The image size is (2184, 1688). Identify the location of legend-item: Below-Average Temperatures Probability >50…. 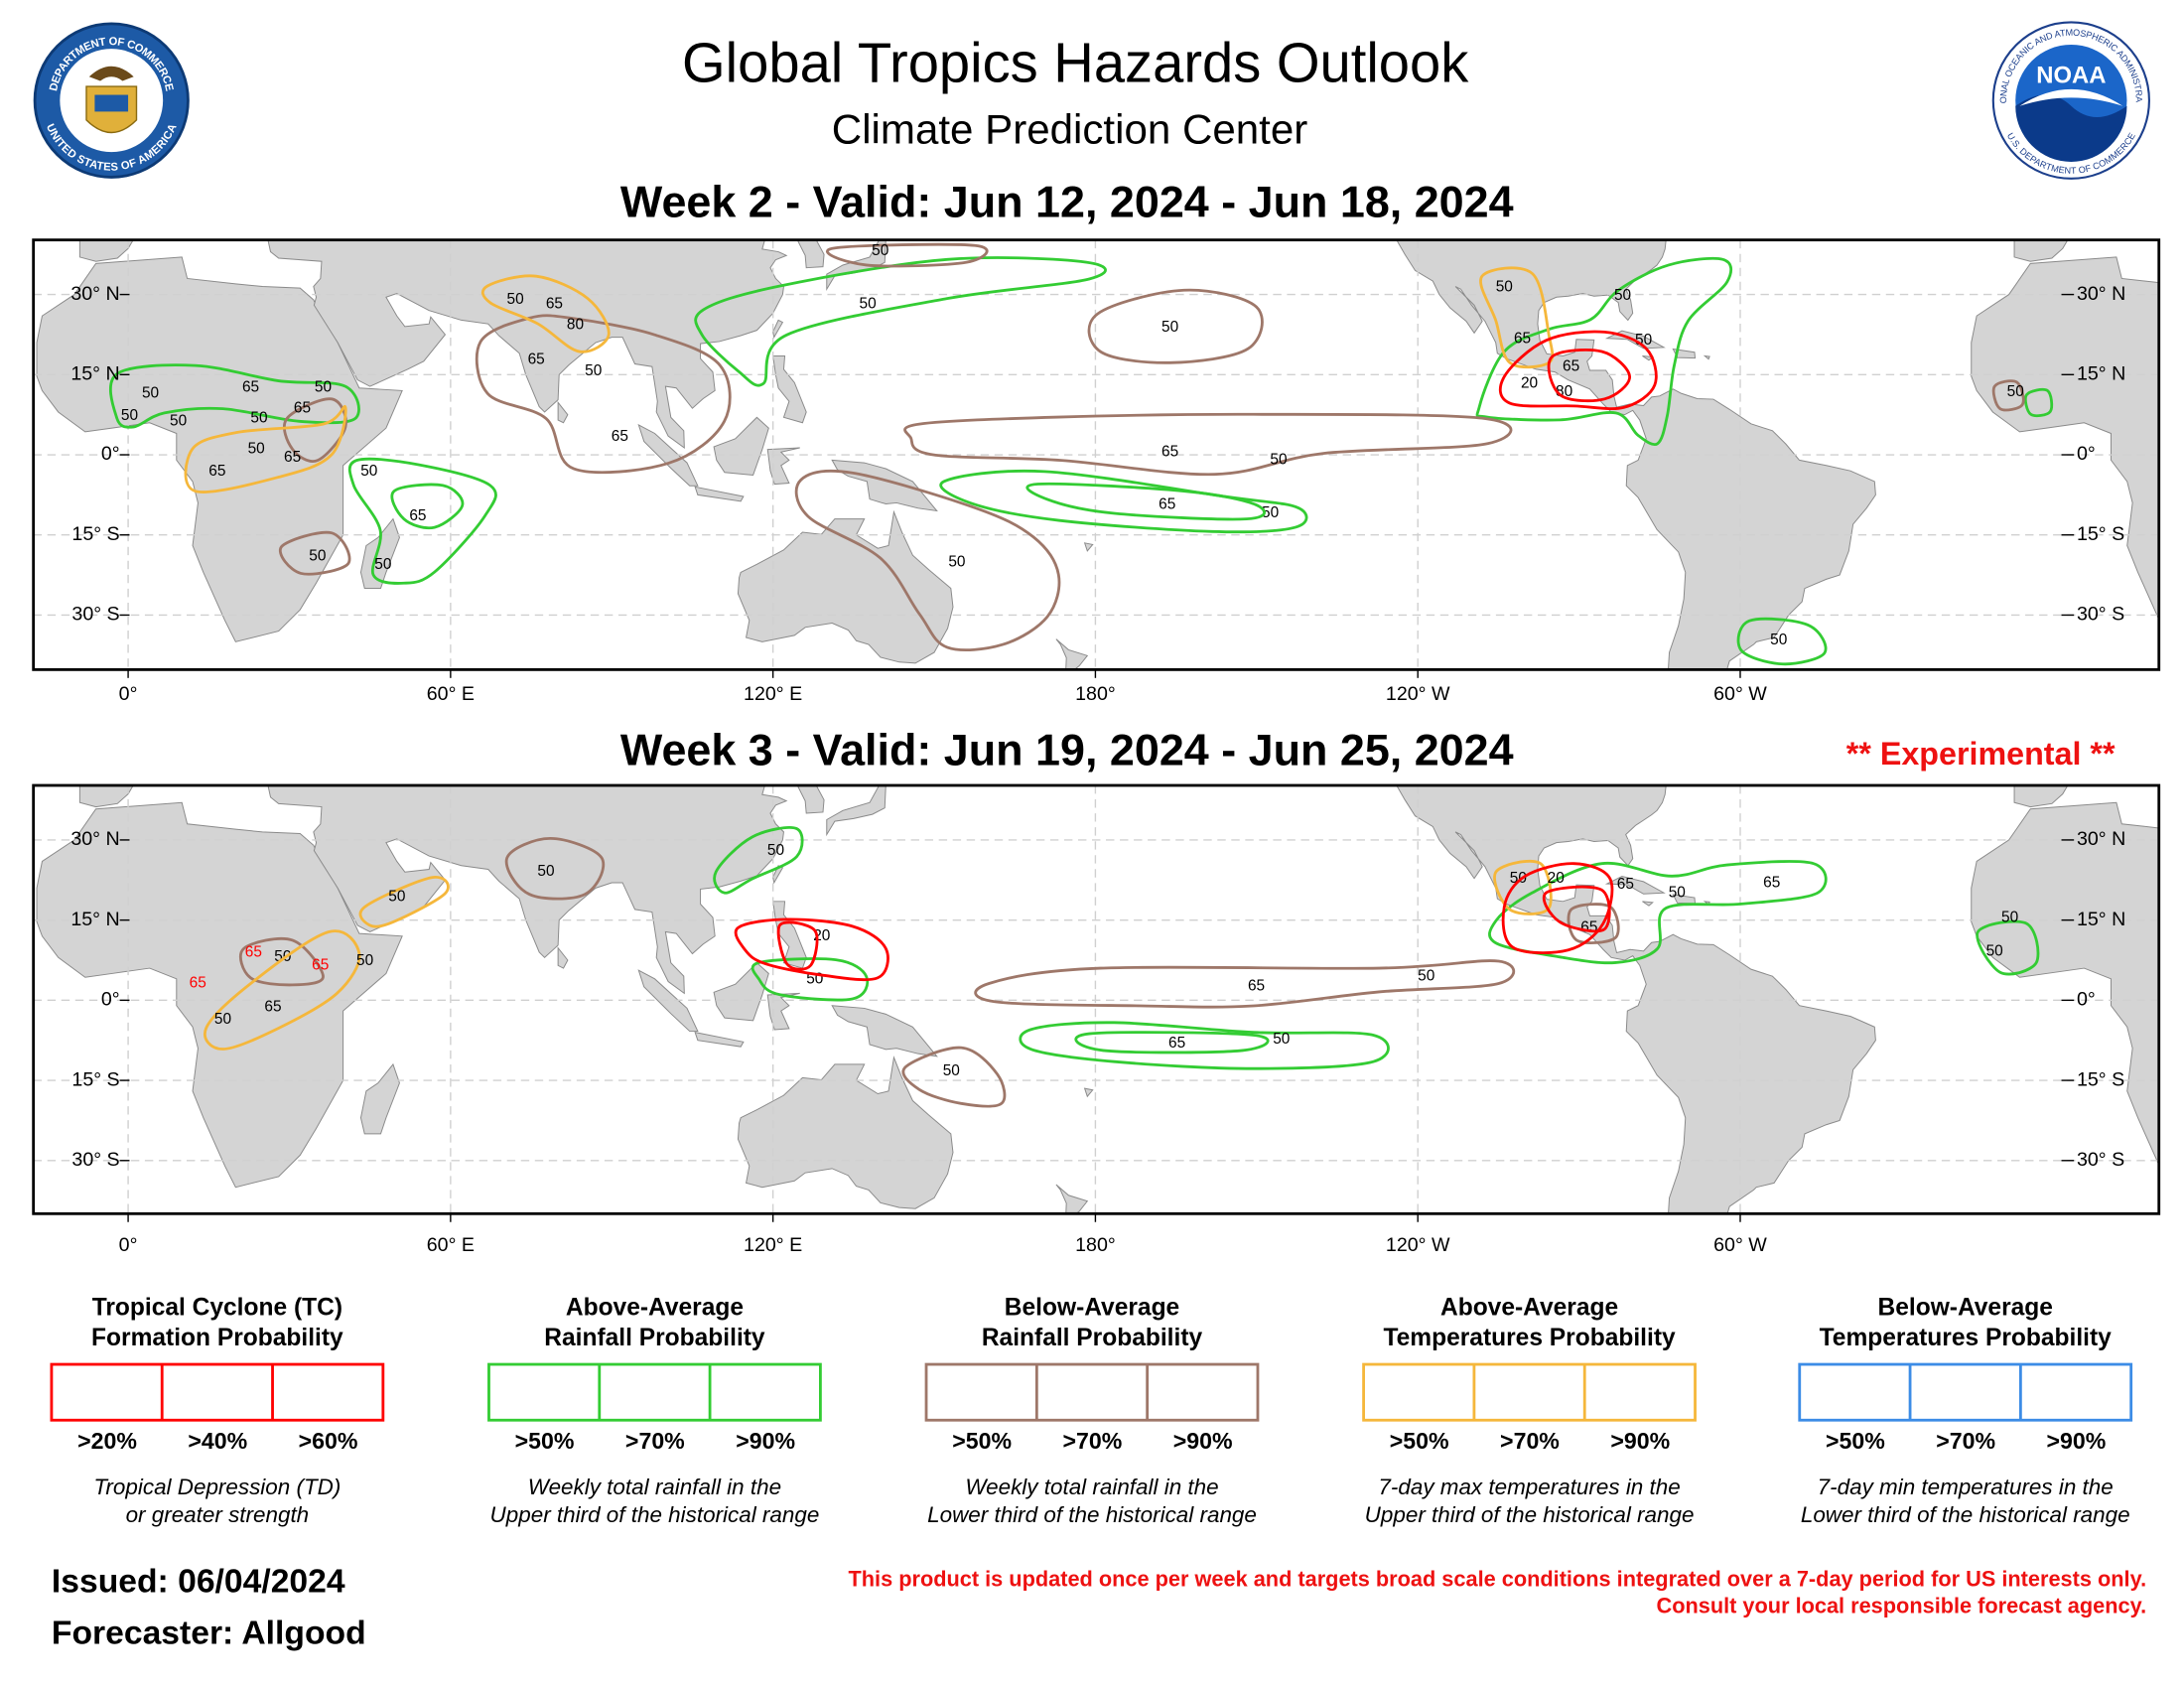
(1965, 1410).